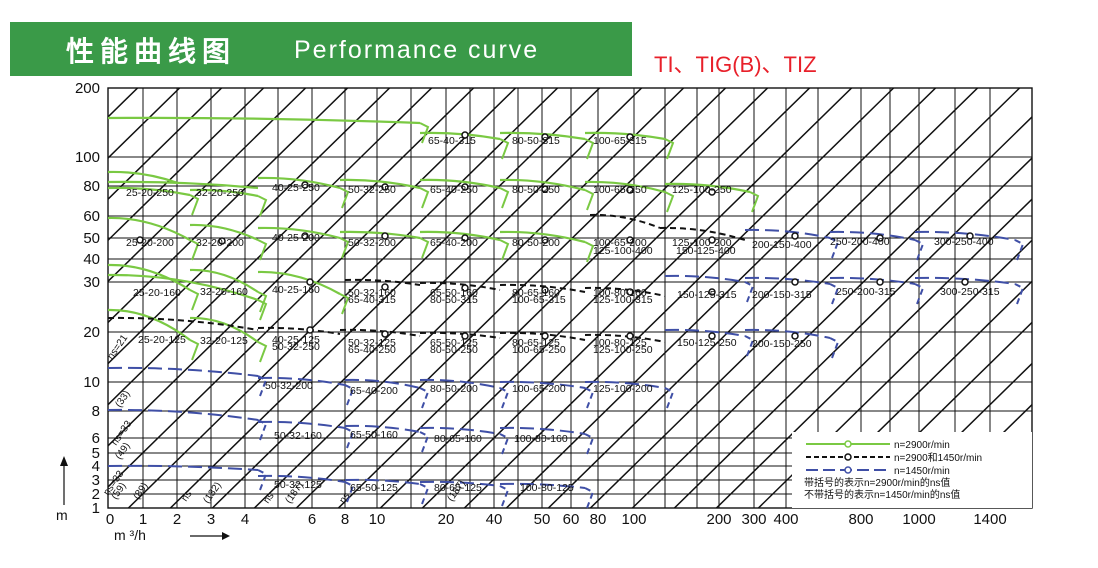 This screenshot has width=1098, height=568. Describe the element at coordinates (143, 519) in the screenshot. I see `x-tick-label: 1` at that location.